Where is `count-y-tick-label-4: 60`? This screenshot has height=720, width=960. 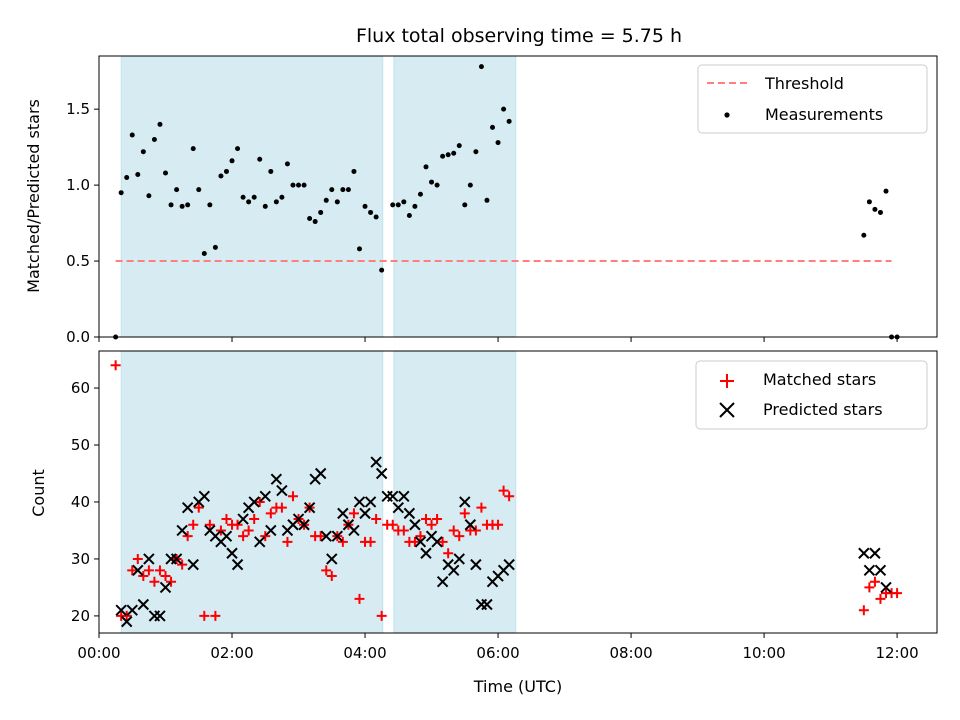 count-y-tick-label-4: 60 is located at coordinates (80, 388).